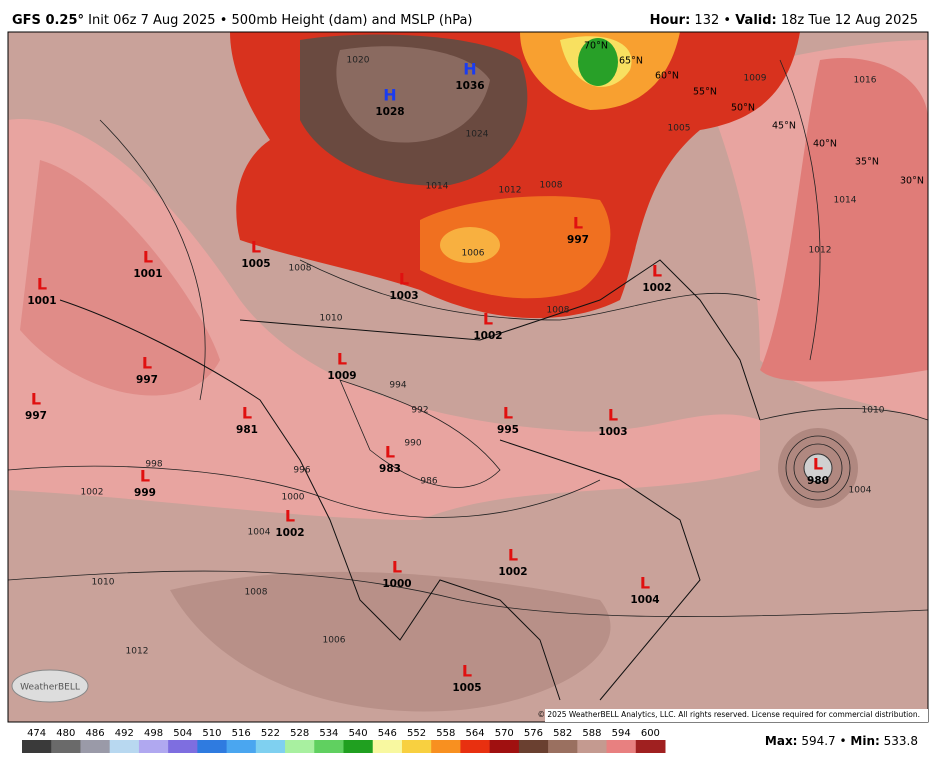 The image size is (935, 768). Describe the element at coordinates (358, 733) in the screenshot. I see `colorbar-tick-label: 540` at that location.